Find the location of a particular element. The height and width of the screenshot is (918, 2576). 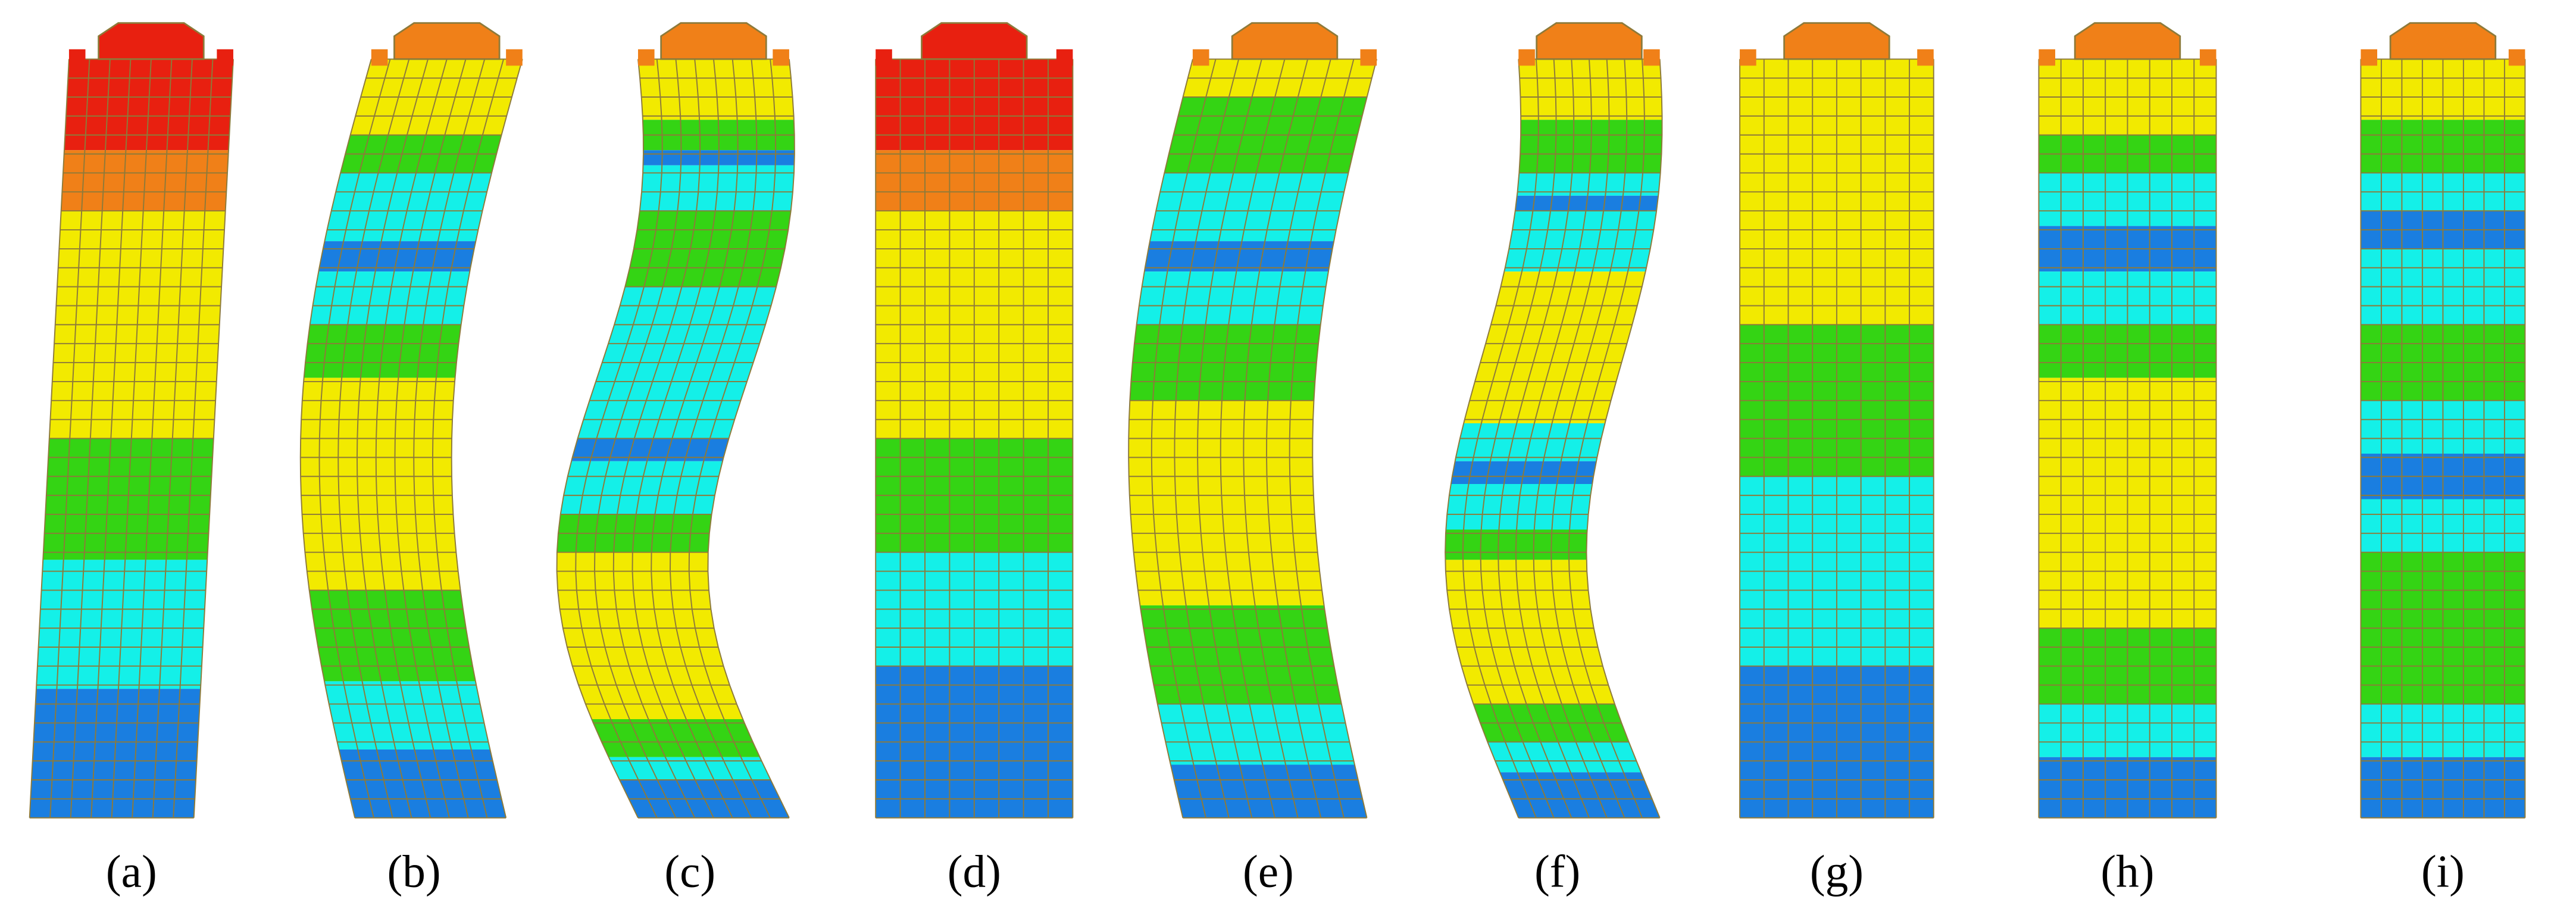

panel-label: (g) is located at coordinates (1837, 871).